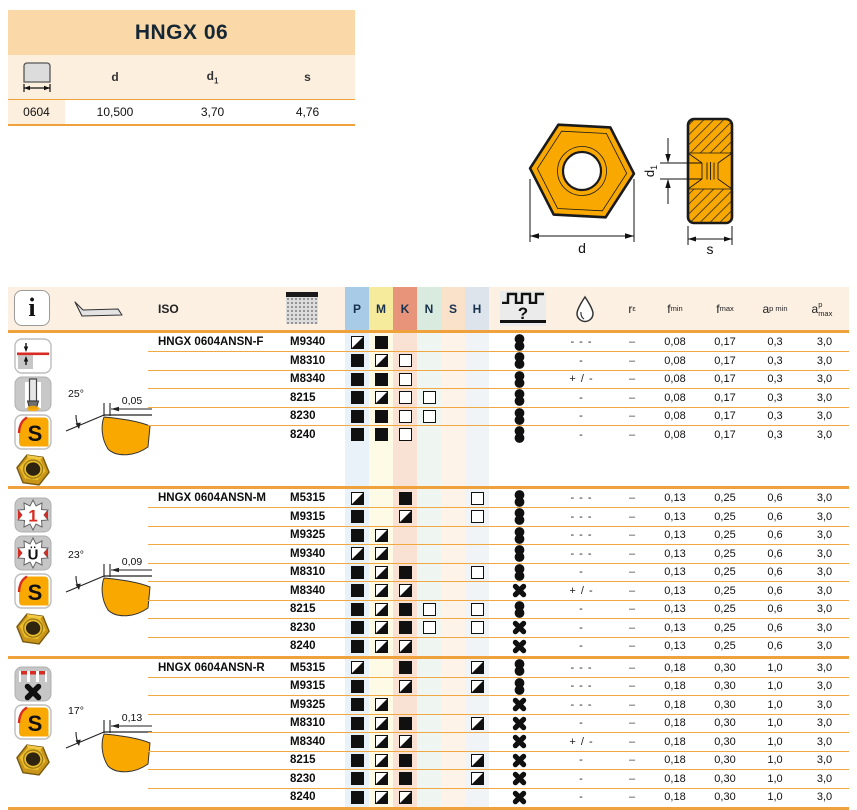 Image resolution: width=857 pixels, height=810 pixels. I want to click on grade-row: 8215 - – 0,13 0,25 0,6 3,0, so click(428, 609).